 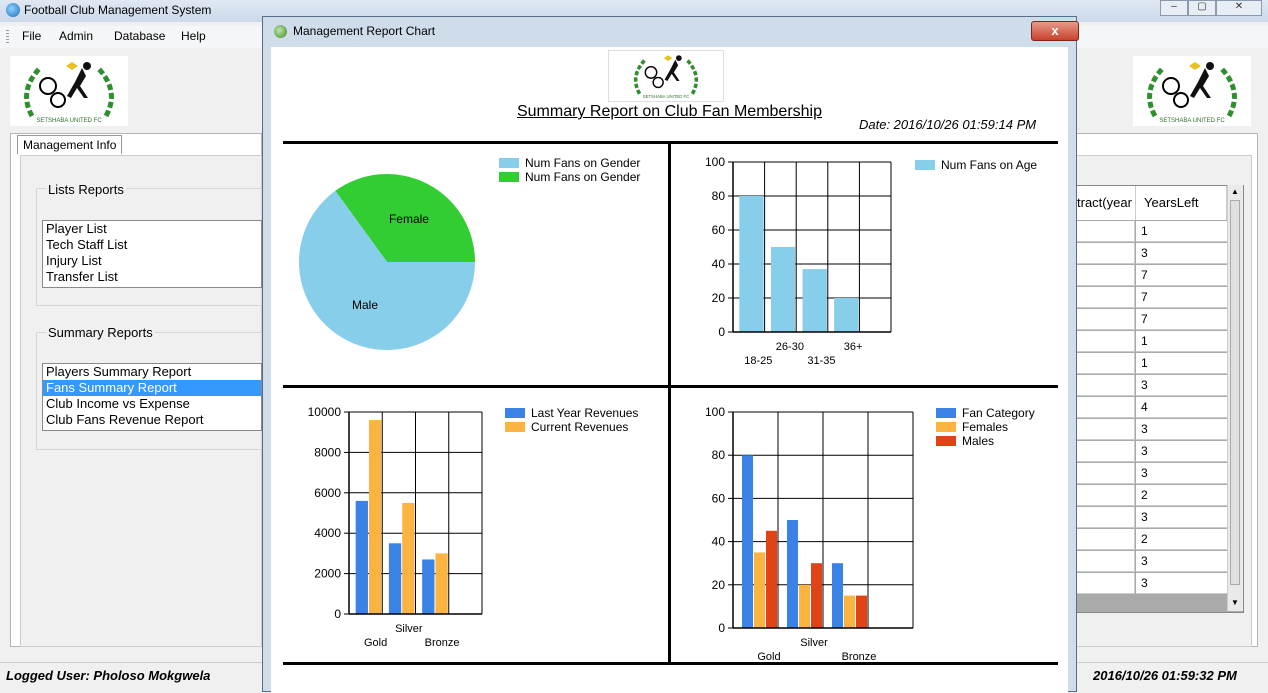 I want to click on menu-admin: Admin, so click(x=76, y=36).